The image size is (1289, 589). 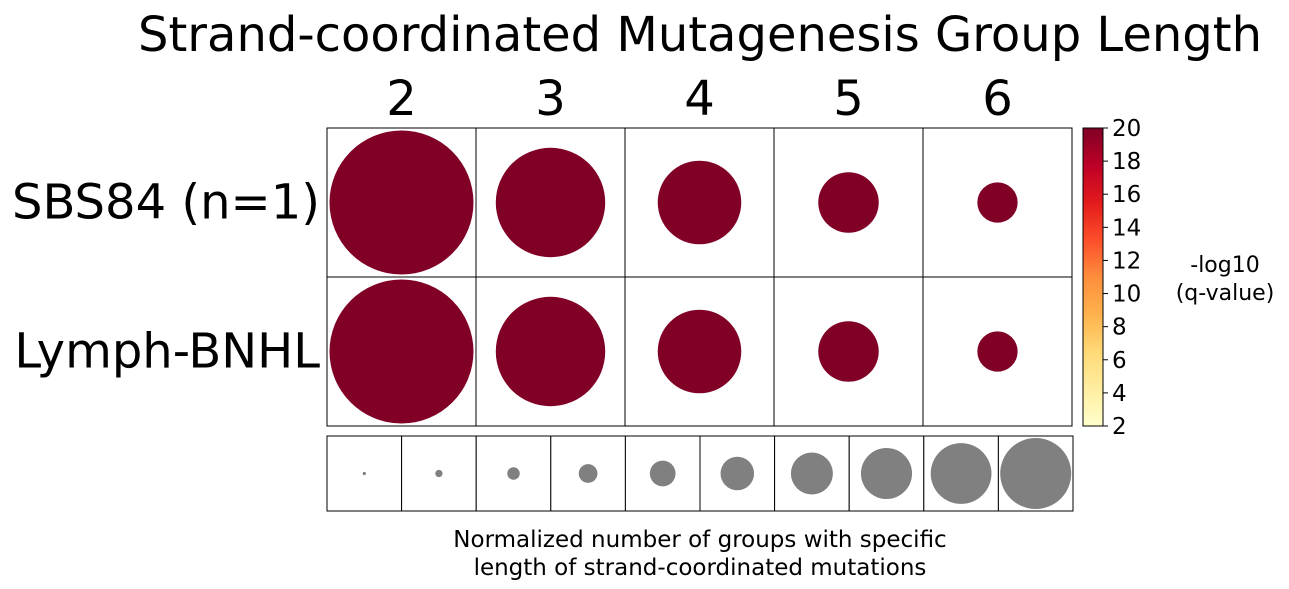 I want to click on column-label: 3, so click(x=550, y=99).